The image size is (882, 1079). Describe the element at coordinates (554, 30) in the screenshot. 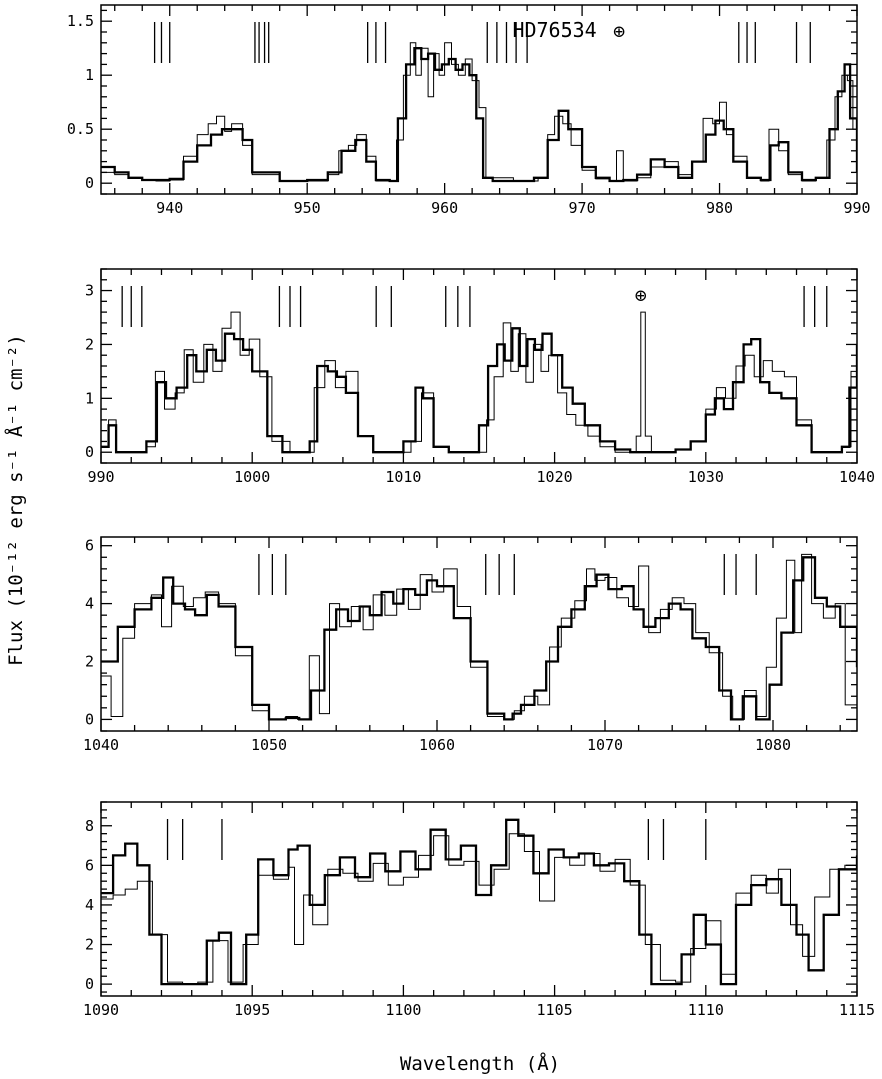

I see `chart-title: HD76534` at that location.